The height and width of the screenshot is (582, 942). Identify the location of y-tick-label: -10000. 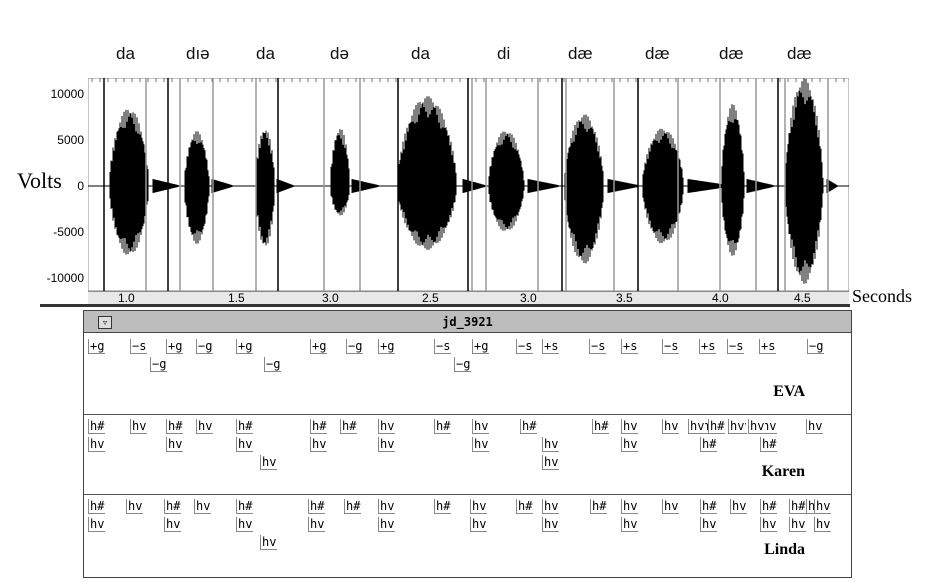
(65, 278).